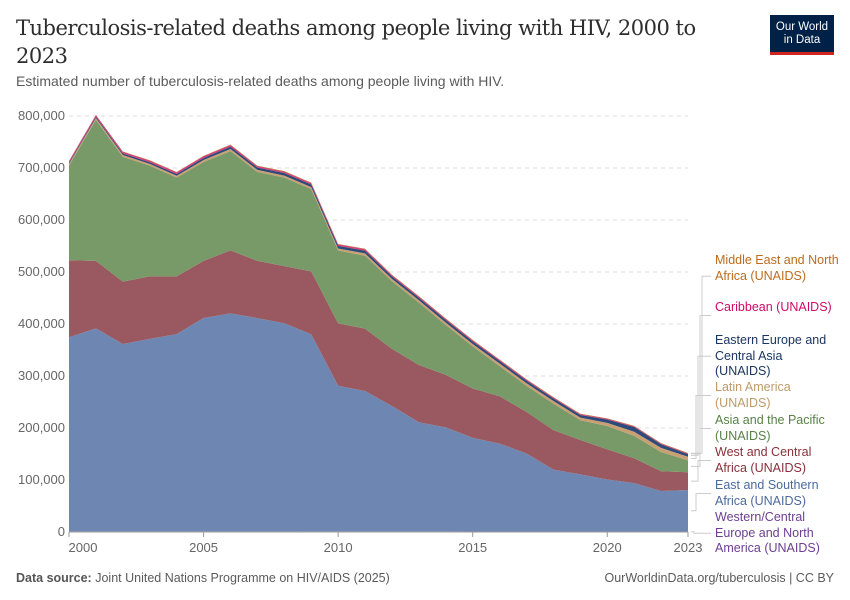 Image resolution: width=850 pixels, height=600 pixels. I want to click on x-tick-label: 2020, so click(607, 547).